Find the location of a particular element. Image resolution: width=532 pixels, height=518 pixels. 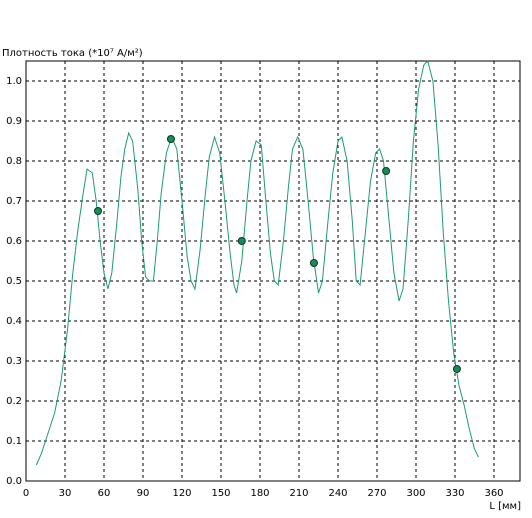

y-tick-label: 0.6 is located at coordinates (14, 241).